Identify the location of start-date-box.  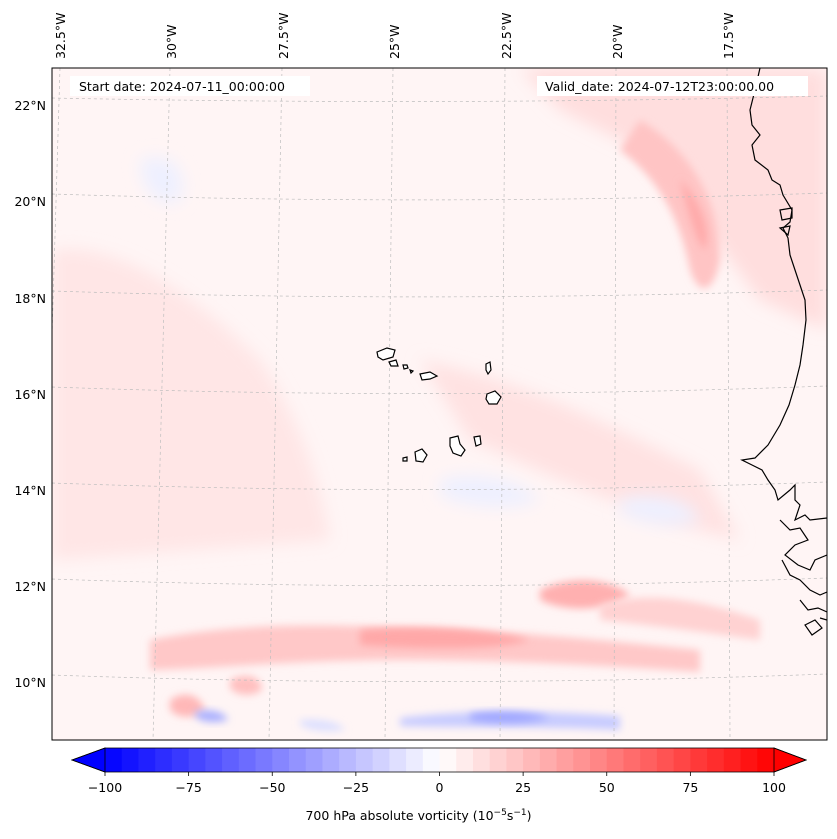
(190, 86).